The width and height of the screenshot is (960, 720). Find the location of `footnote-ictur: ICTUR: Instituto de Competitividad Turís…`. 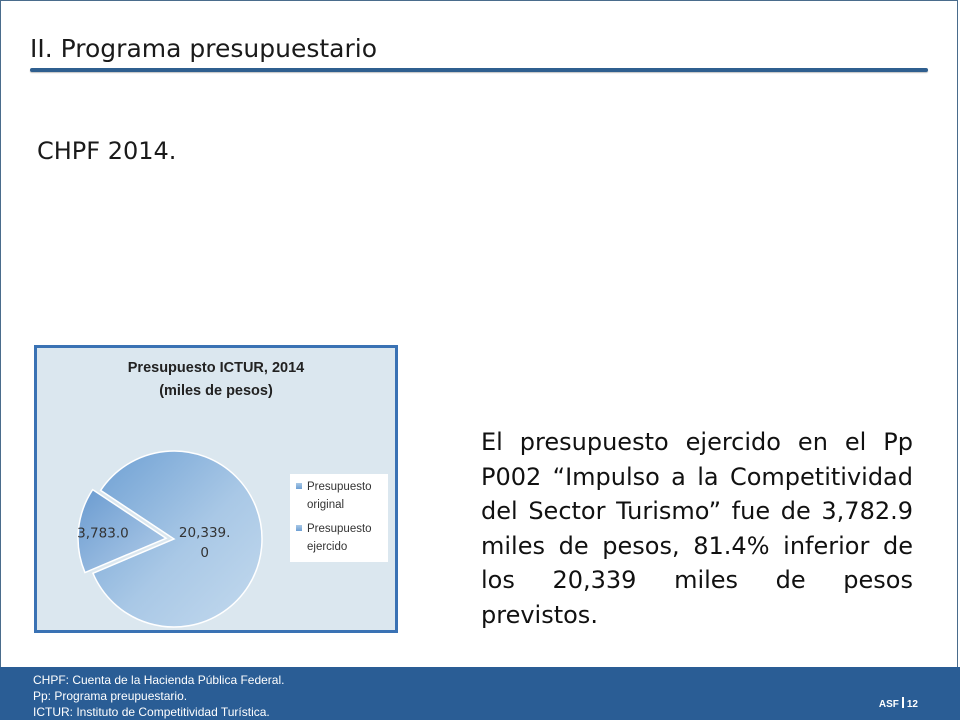

footnote-ictur: ICTUR: Instituto de Competitividad Turís… is located at coordinates (151, 712).